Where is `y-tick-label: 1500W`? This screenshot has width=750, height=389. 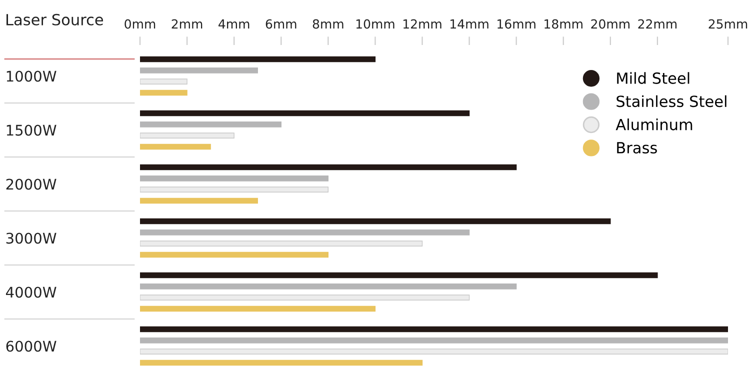
y-tick-label: 1500W is located at coordinates (31, 130).